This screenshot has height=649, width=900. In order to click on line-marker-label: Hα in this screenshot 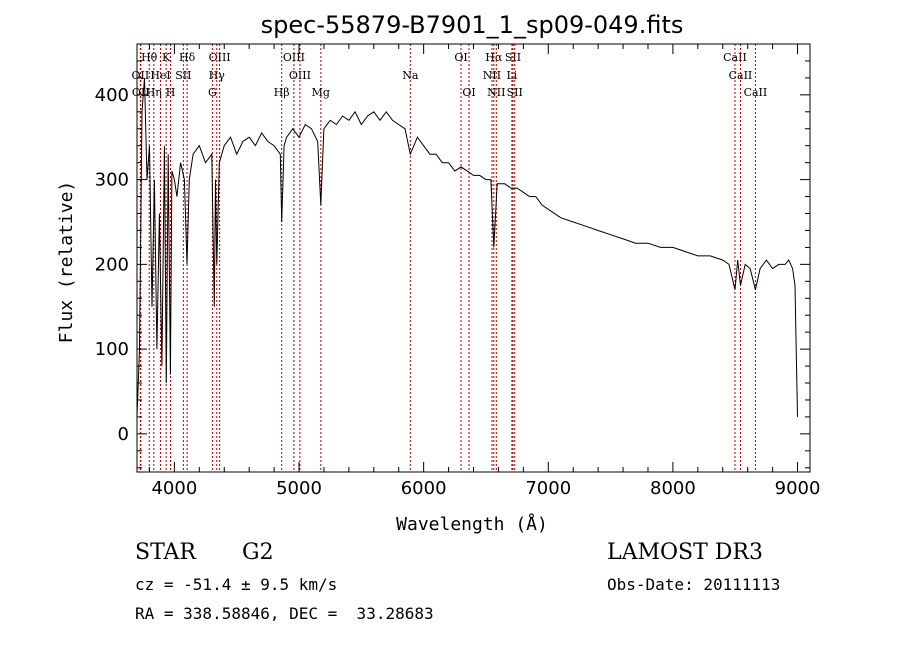, I will do `click(494, 57)`.